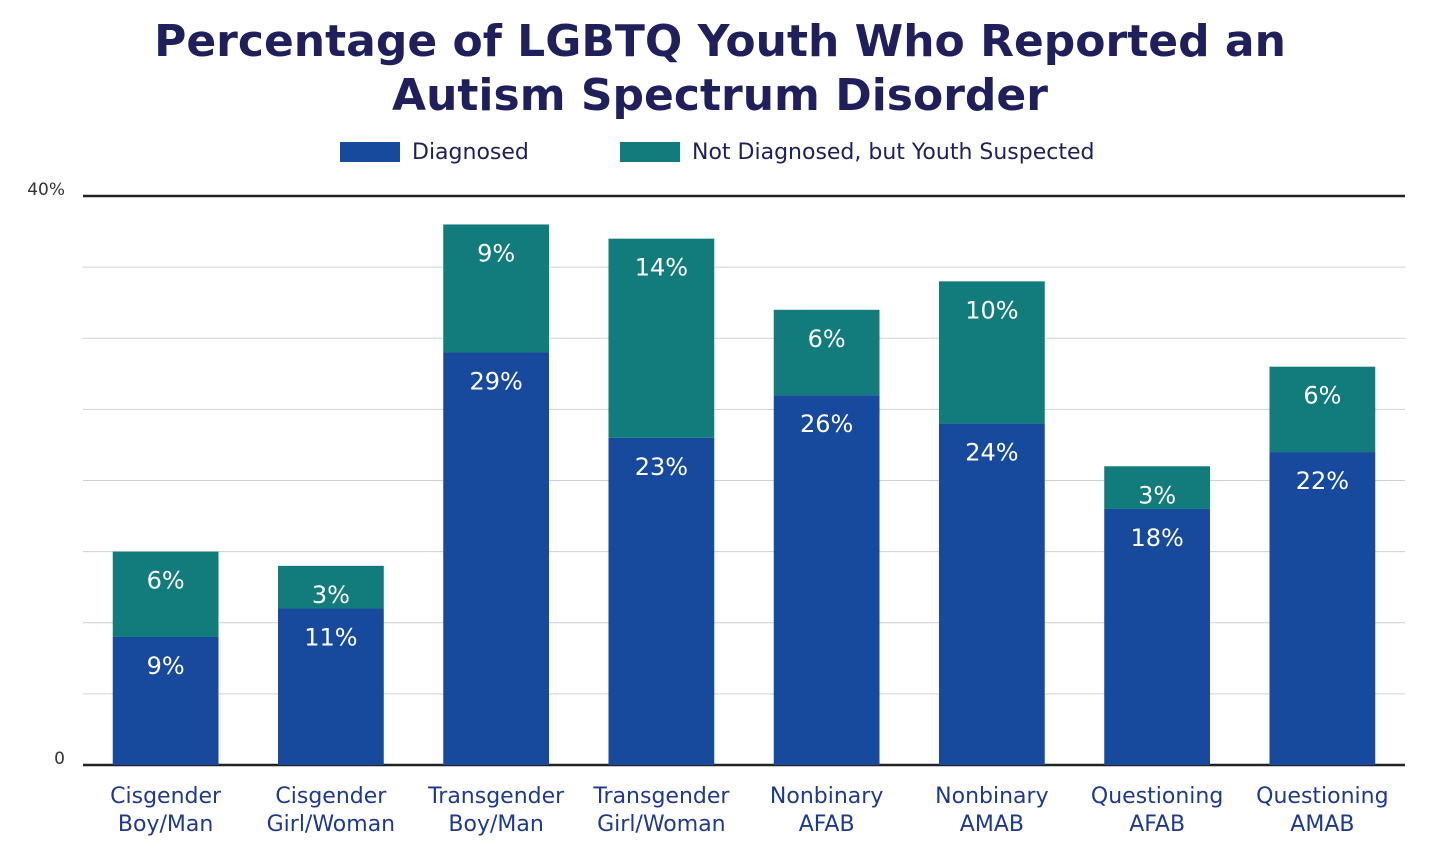  What do you see at coordinates (661, 810) in the screenshot?
I see `x-tick-label: Transgender Girl/Woman` at bounding box center [661, 810].